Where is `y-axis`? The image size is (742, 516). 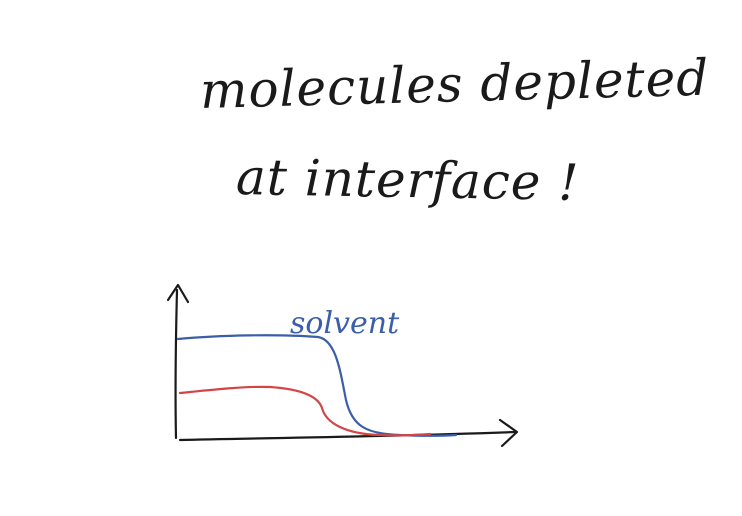 y-axis is located at coordinates (176, 364).